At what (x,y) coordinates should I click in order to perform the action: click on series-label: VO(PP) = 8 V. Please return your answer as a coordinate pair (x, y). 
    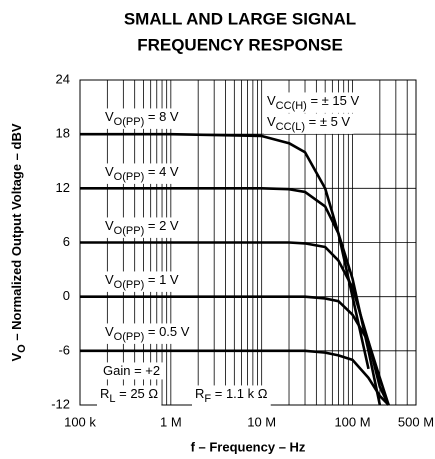
    Looking at the image, I should click on (142, 118).